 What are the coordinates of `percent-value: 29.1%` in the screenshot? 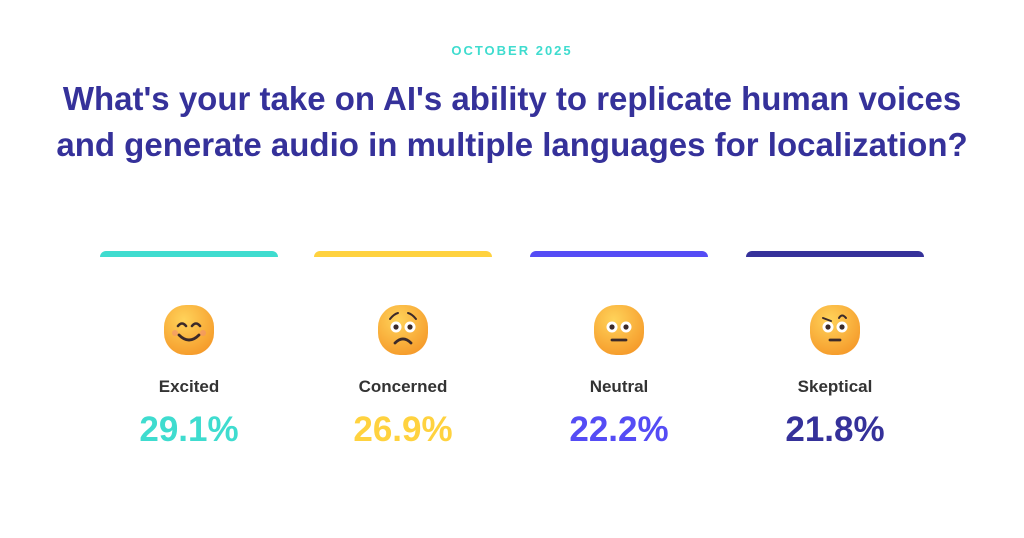 It's located at (189, 429).